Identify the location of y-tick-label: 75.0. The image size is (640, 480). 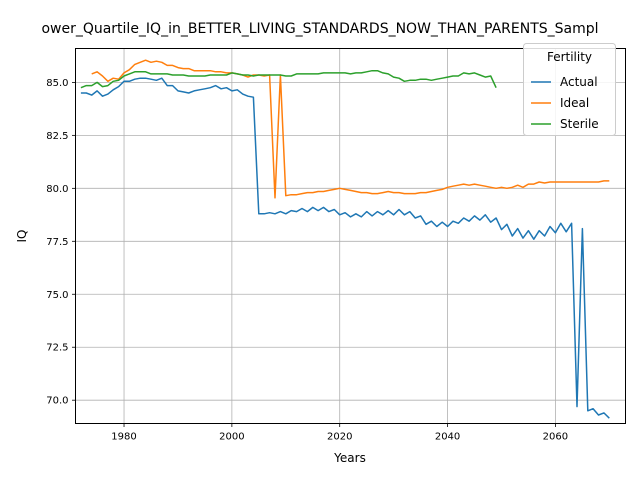
(57, 295).